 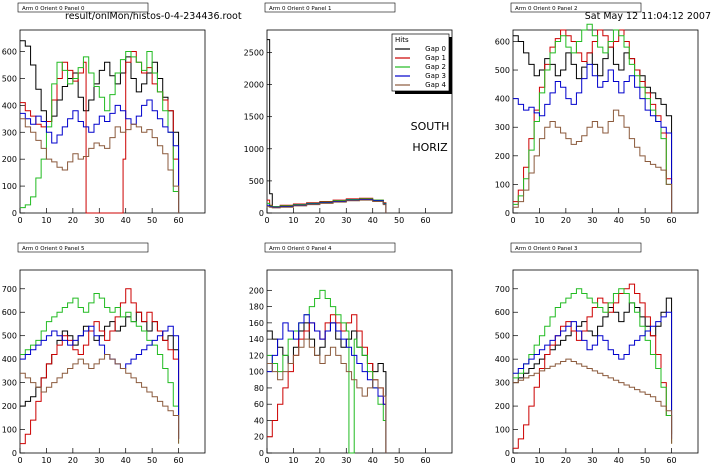 I want to click on y-tick-label: 80, so click(x=259, y=388).